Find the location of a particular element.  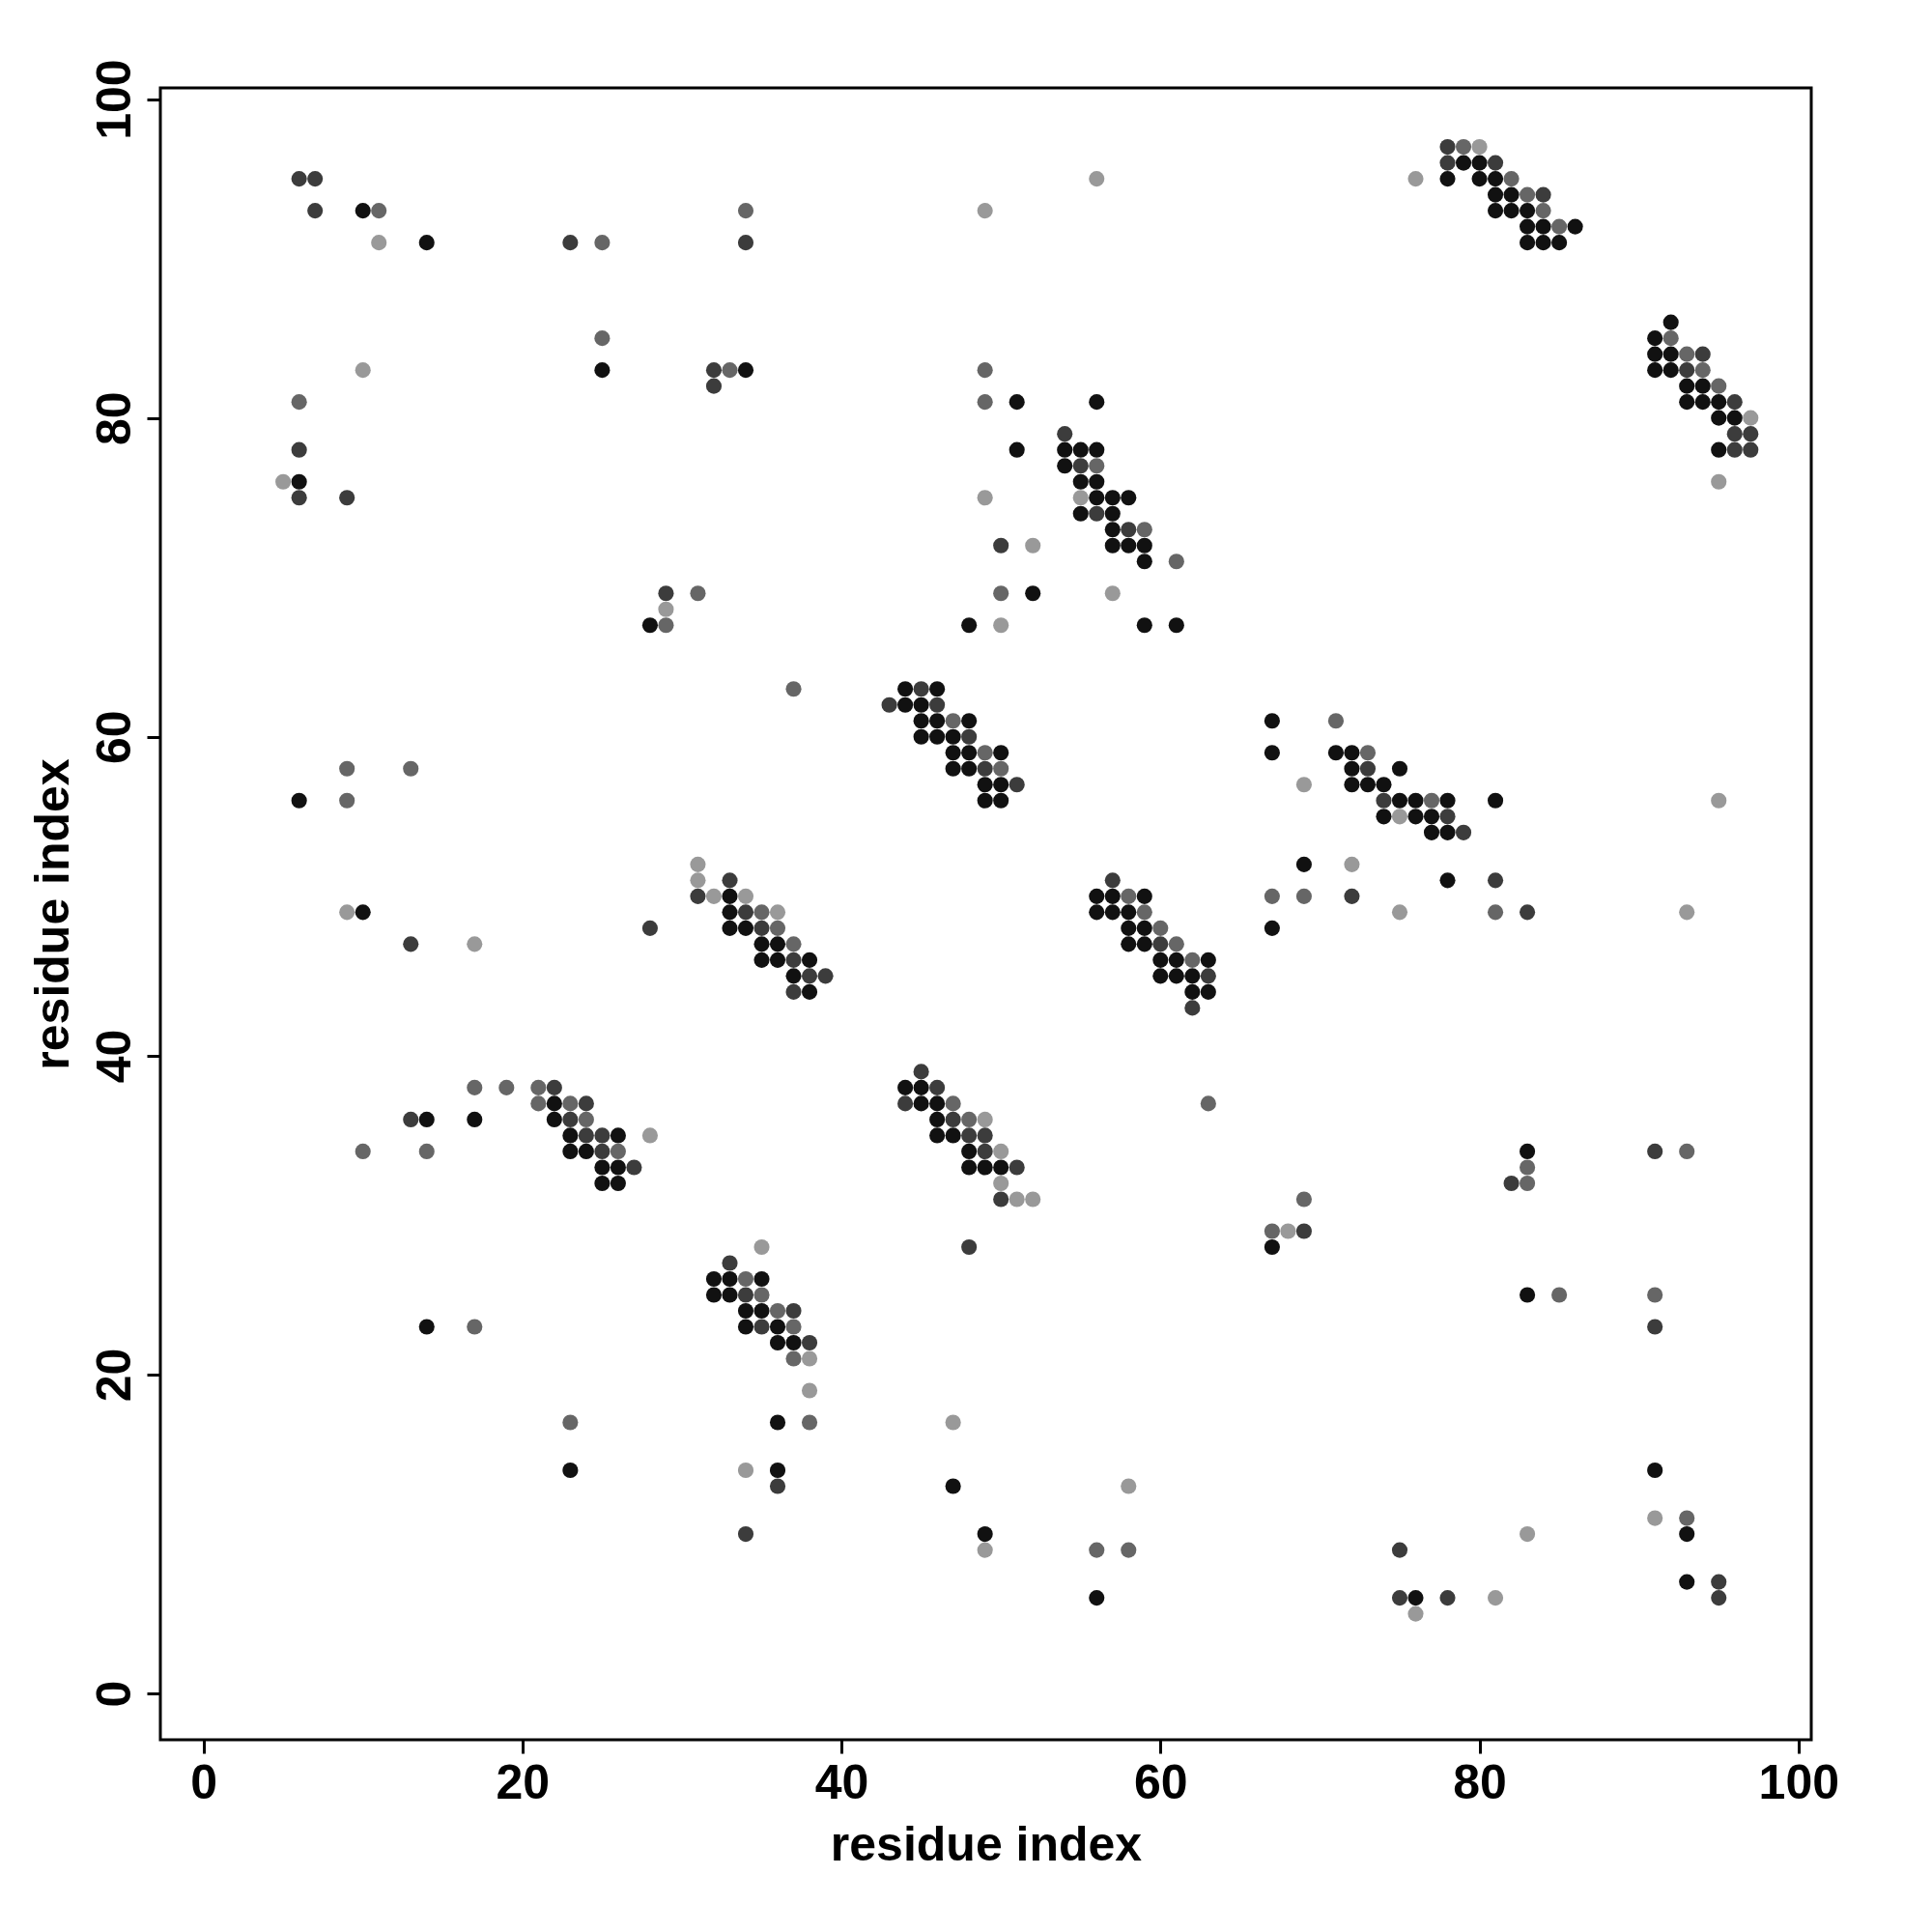

x-tick-label: 0 is located at coordinates (203, 1781).